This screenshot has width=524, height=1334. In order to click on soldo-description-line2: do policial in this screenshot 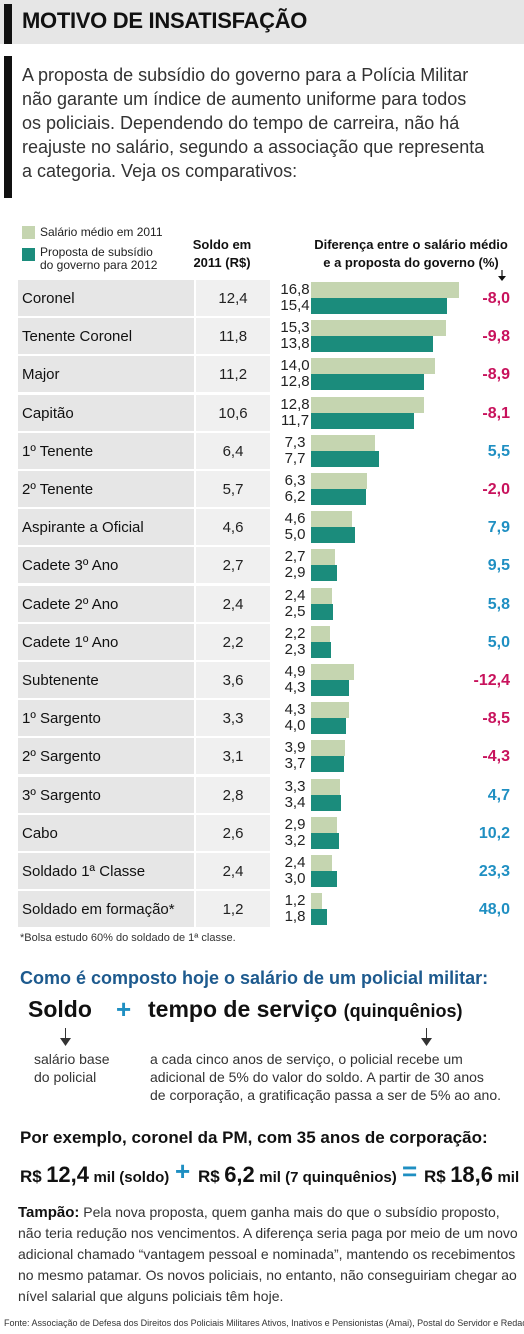, I will do `click(65, 1077)`.